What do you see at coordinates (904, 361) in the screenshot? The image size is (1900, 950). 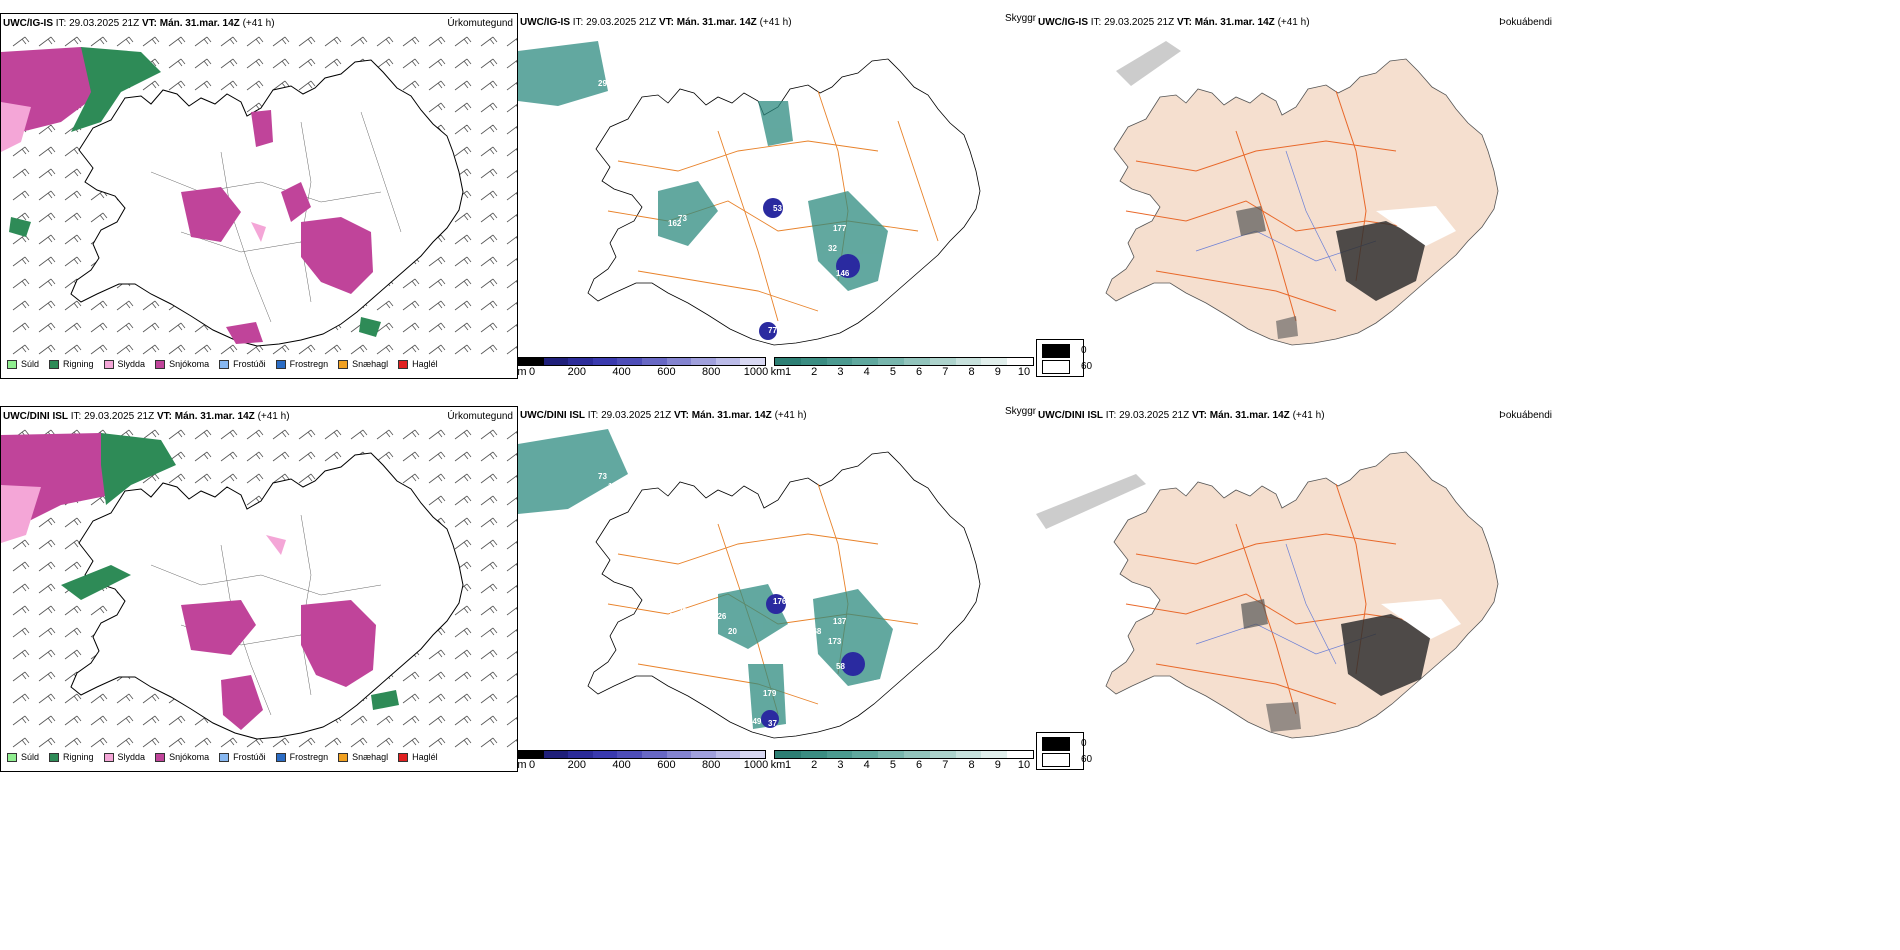 I see `visibility-scale` at bounding box center [904, 361].